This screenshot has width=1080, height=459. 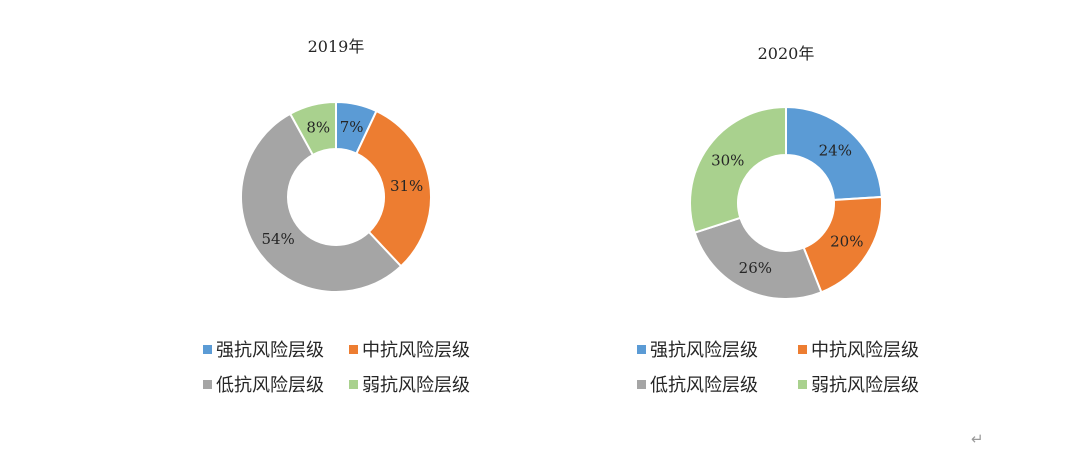 I want to click on slice-label-4: 30%, so click(x=727, y=161).